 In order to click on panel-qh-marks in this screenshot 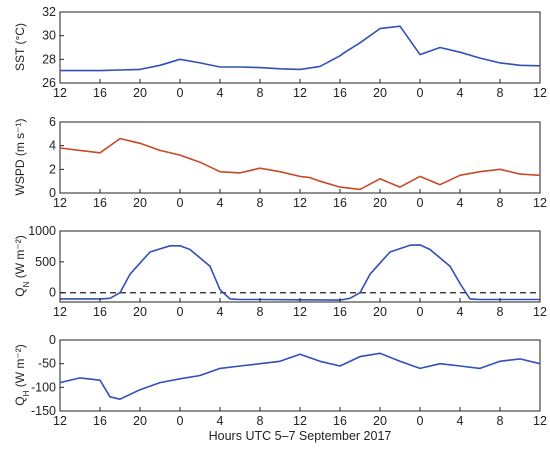, I will do `click(300, 376)`.